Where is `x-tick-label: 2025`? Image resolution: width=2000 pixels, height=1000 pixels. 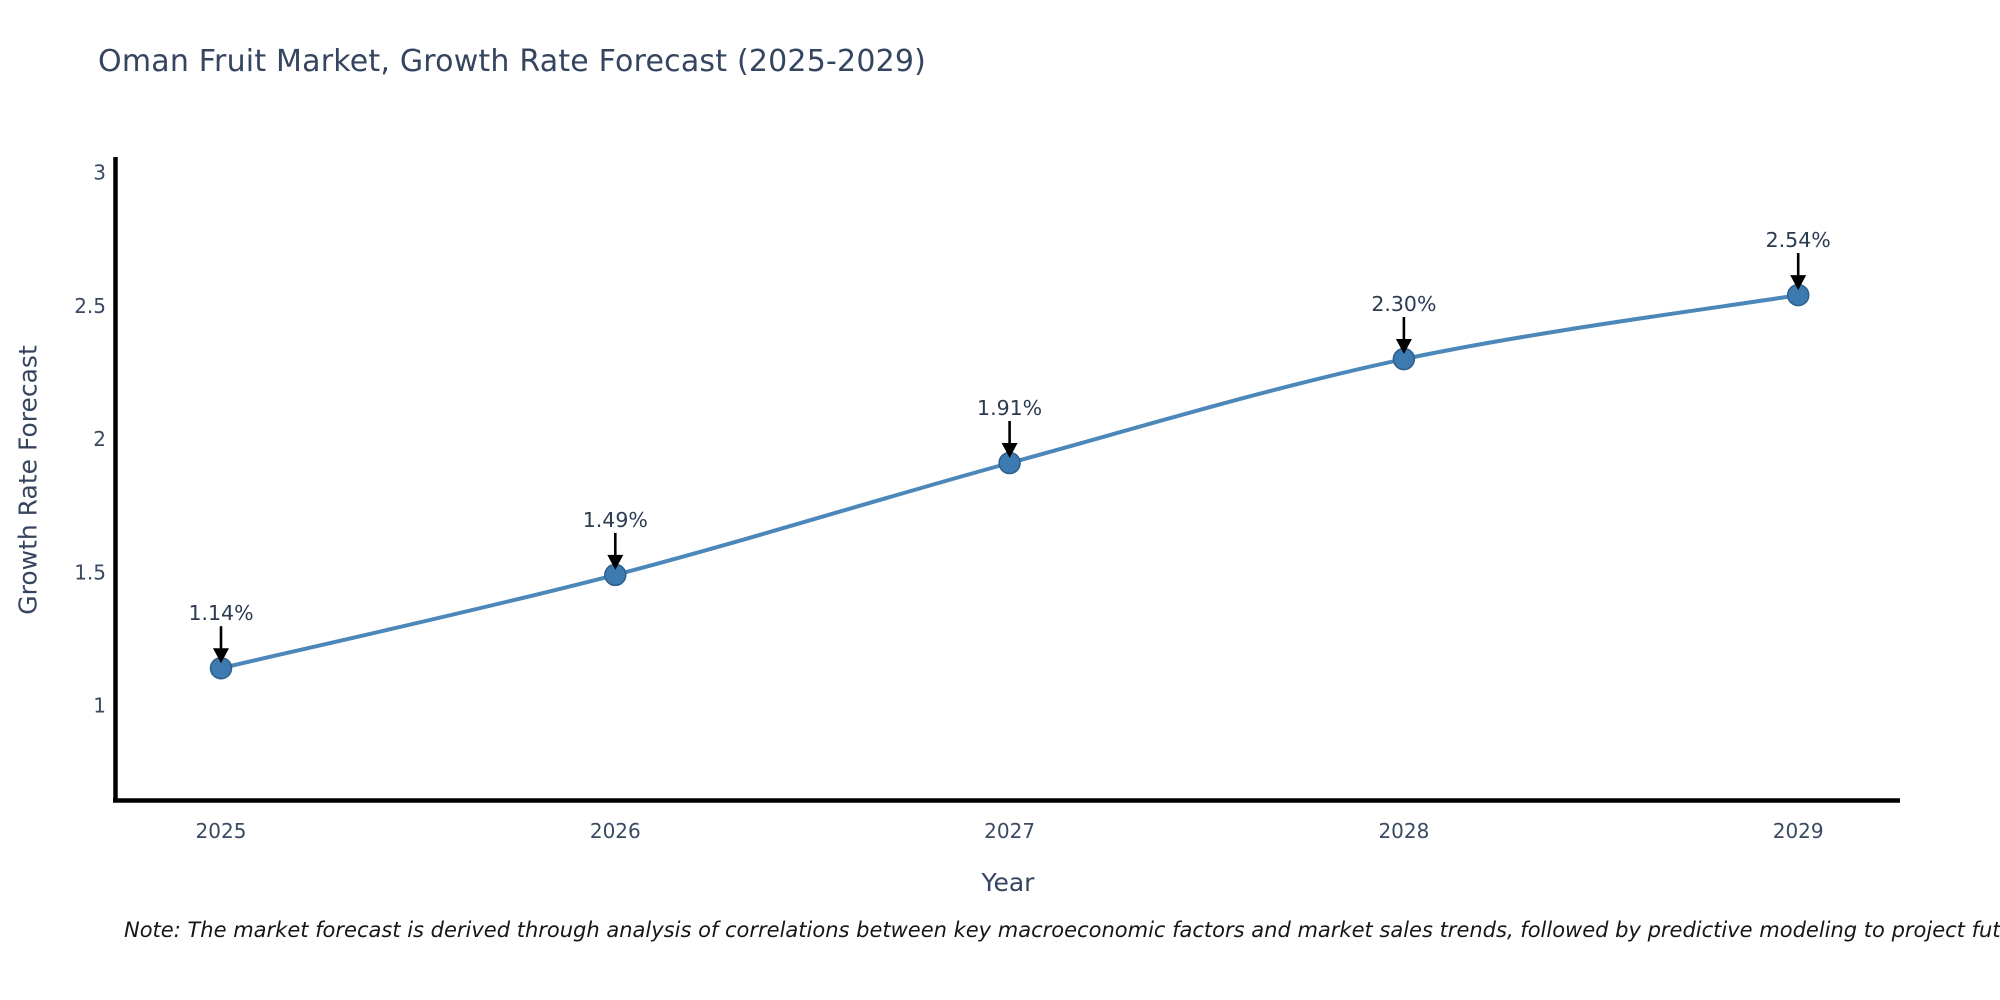
x-tick-label: 2025 is located at coordinates (221, 831).